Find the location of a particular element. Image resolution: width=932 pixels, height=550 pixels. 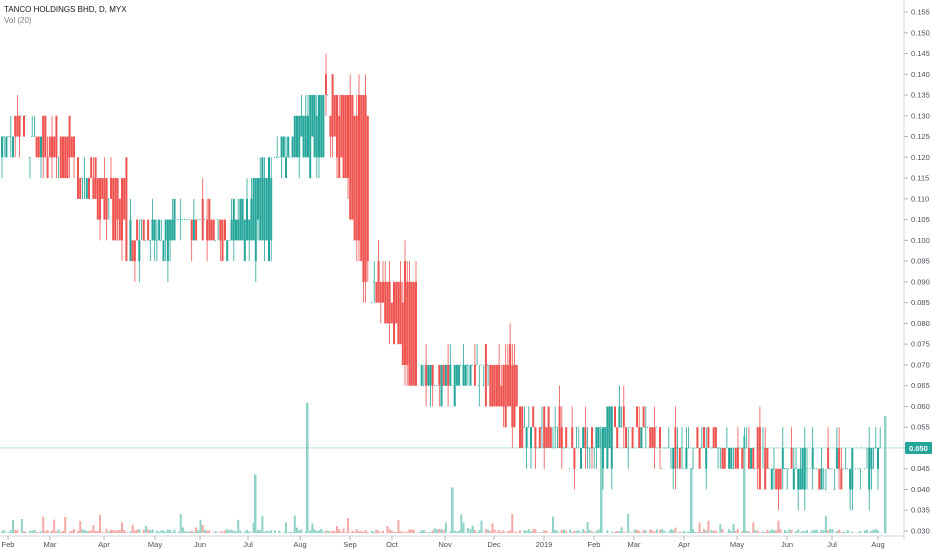

time-tick-label: Jul is located at coordinates (248, 544).